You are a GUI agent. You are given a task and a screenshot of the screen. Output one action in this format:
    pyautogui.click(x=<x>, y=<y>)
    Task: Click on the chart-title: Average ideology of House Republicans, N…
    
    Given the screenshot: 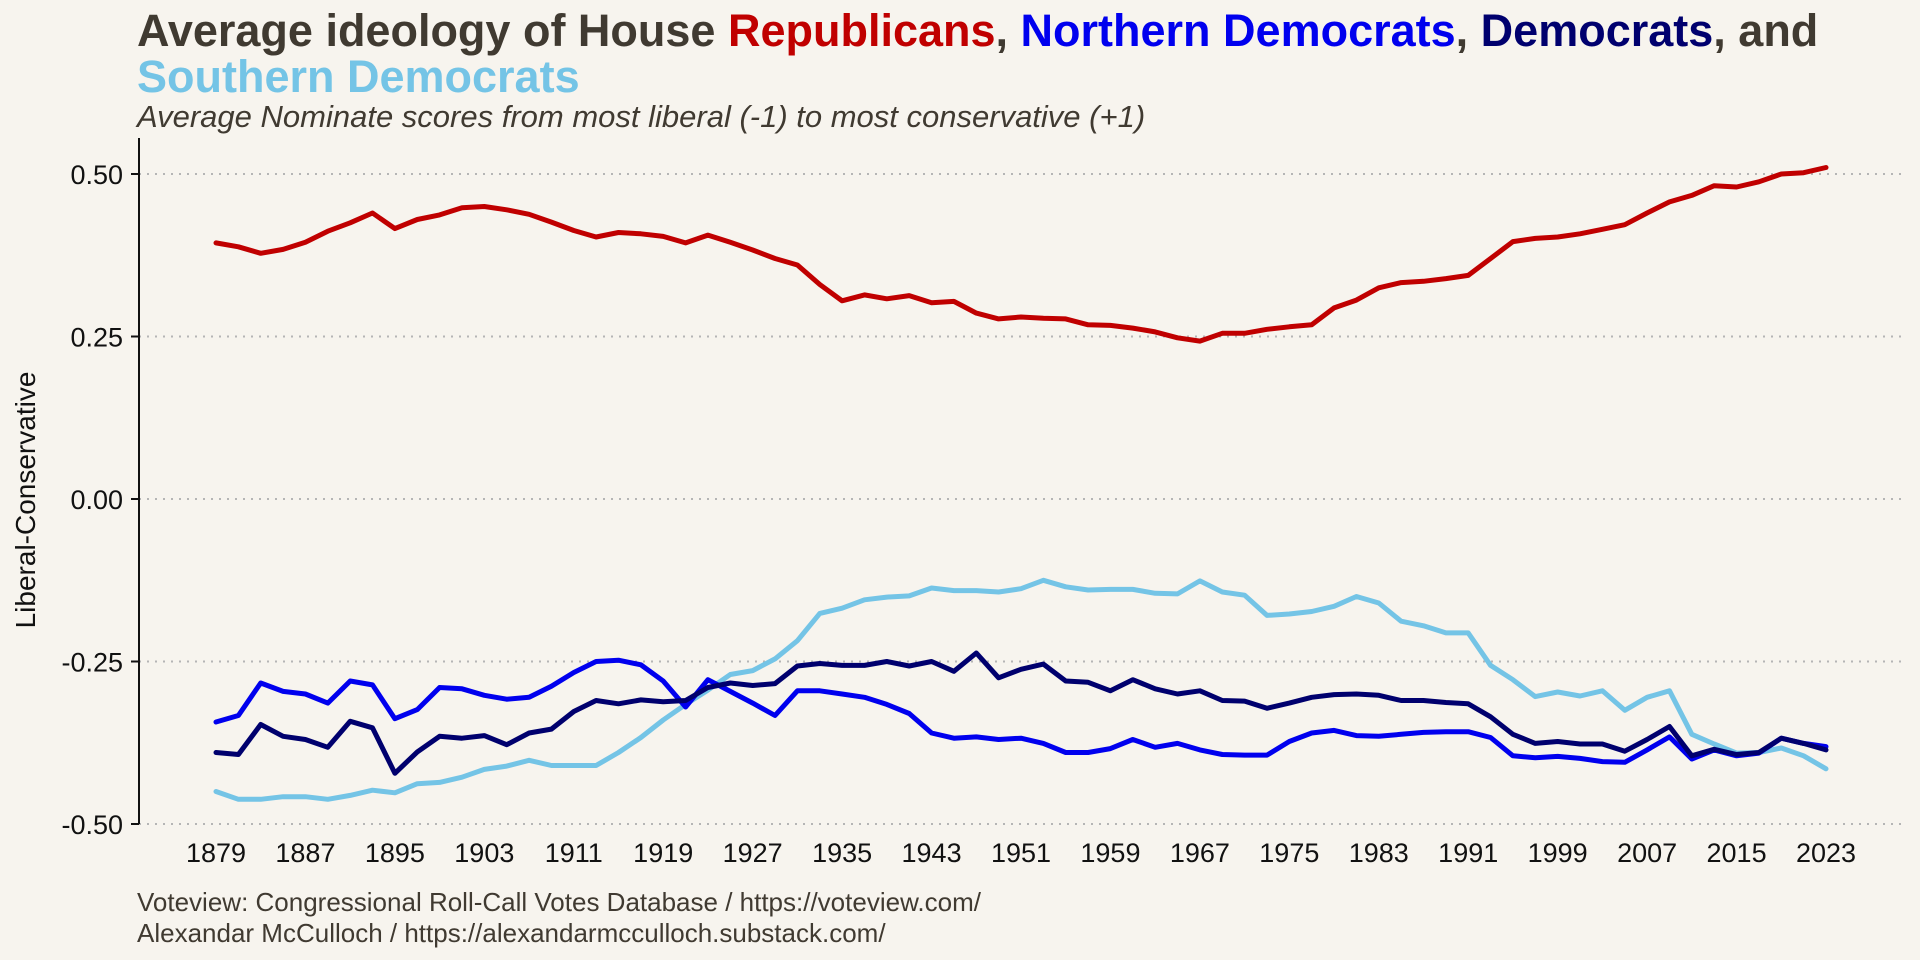 What is the action you would take?
    pyautogui.click(x=1017, y=54)
    